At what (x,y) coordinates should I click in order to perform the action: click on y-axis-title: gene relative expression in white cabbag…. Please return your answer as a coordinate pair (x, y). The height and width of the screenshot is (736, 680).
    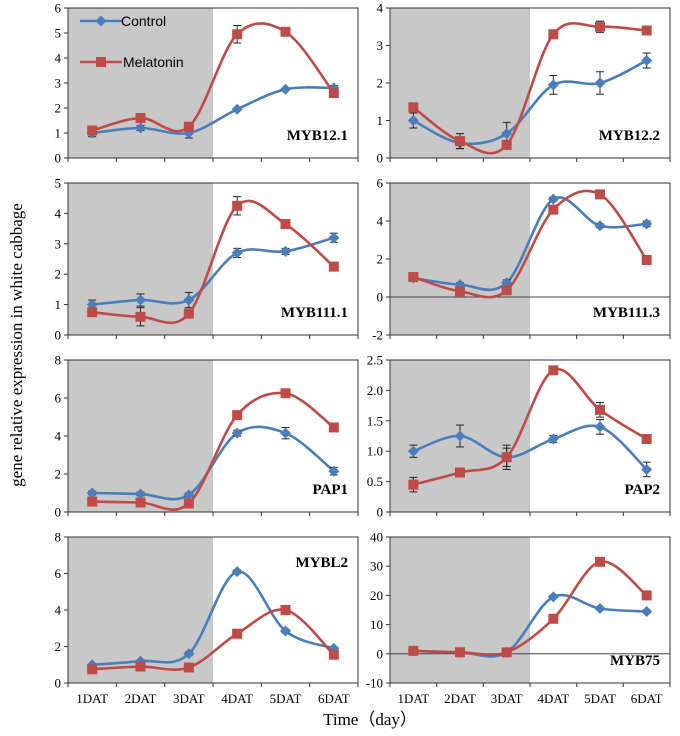
    Looking at the image, I should click on (16, 345).